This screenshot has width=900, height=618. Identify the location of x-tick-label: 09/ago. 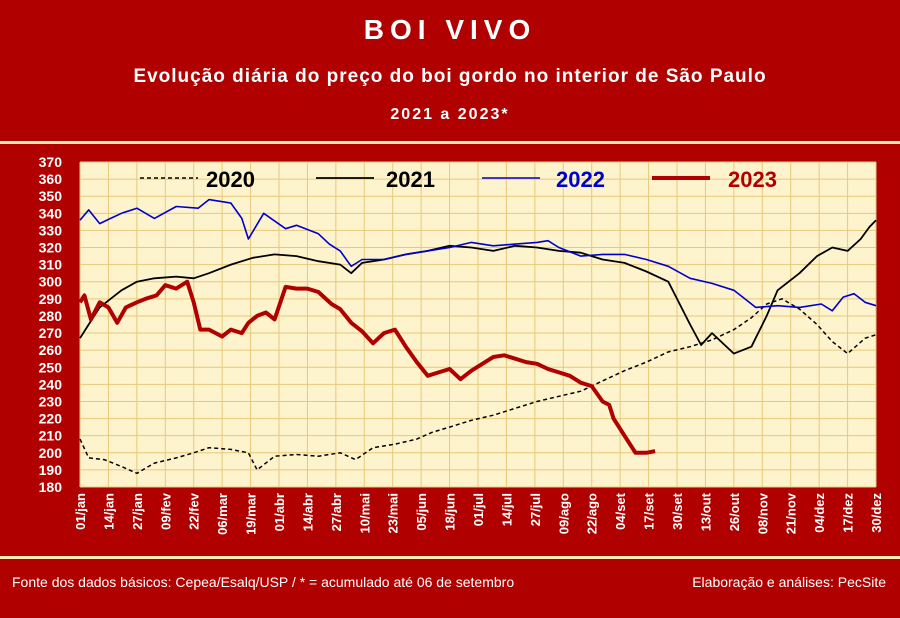
(563, 513).